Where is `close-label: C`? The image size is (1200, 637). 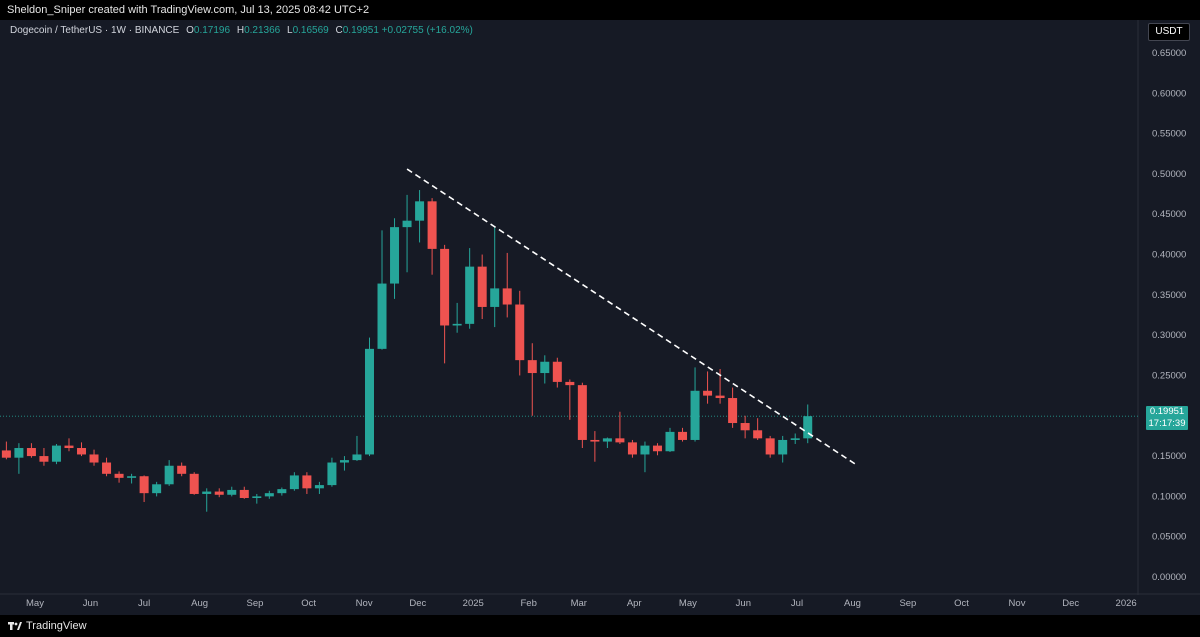
close-label: C is located at coordinates (339, 30).